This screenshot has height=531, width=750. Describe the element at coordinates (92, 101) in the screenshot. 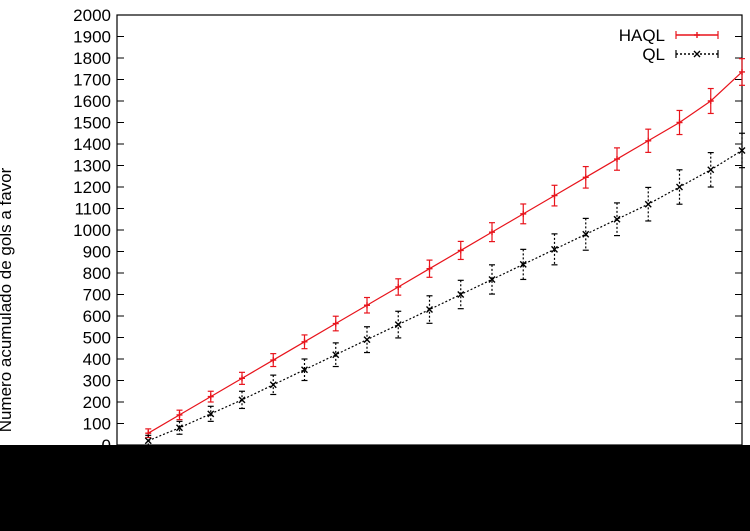

I see `y-tick-label: 1600` at that location.